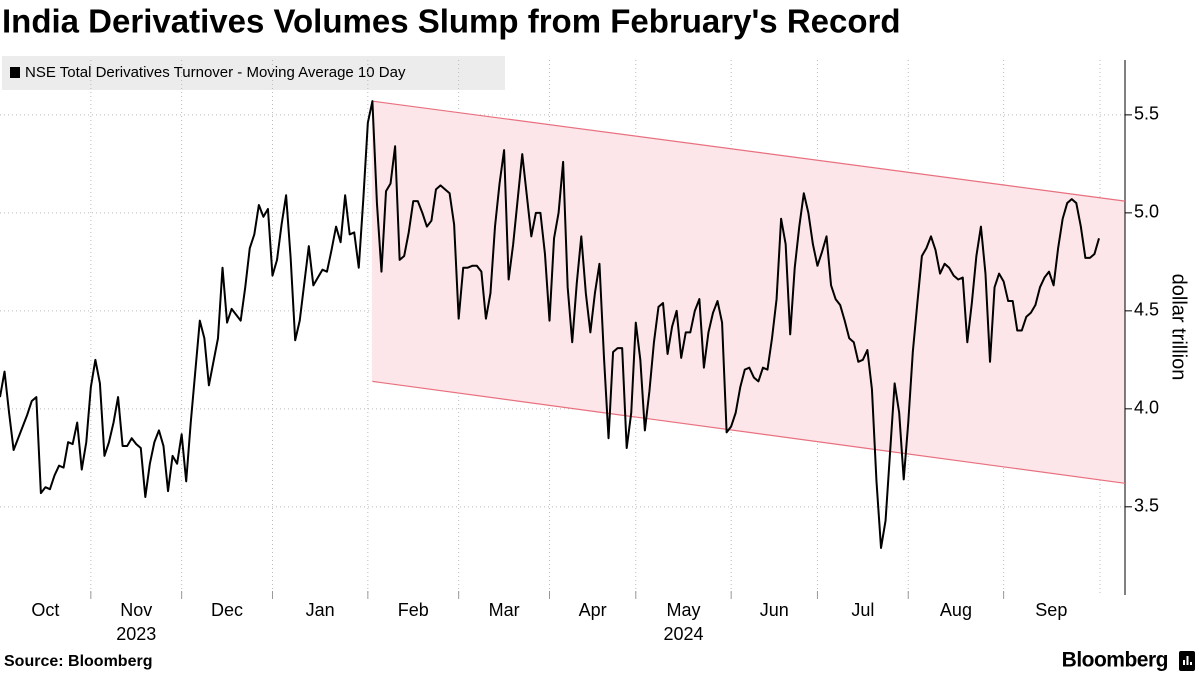 The width and height of the screenshot is (1200, 675). What do you see at coordinates (136, 634) in the screenshot?
I see `year-label: 2023` at bounding box center [136, 634].